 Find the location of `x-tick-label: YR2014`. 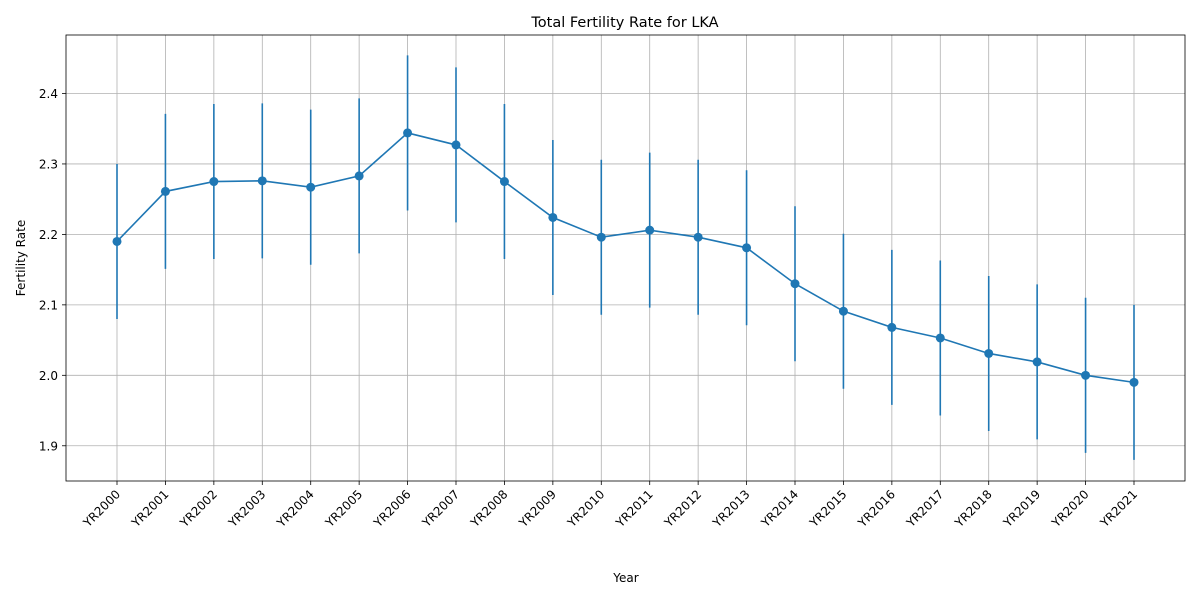

x-tick-label: YR2014 is located at coordinates (779, 508).